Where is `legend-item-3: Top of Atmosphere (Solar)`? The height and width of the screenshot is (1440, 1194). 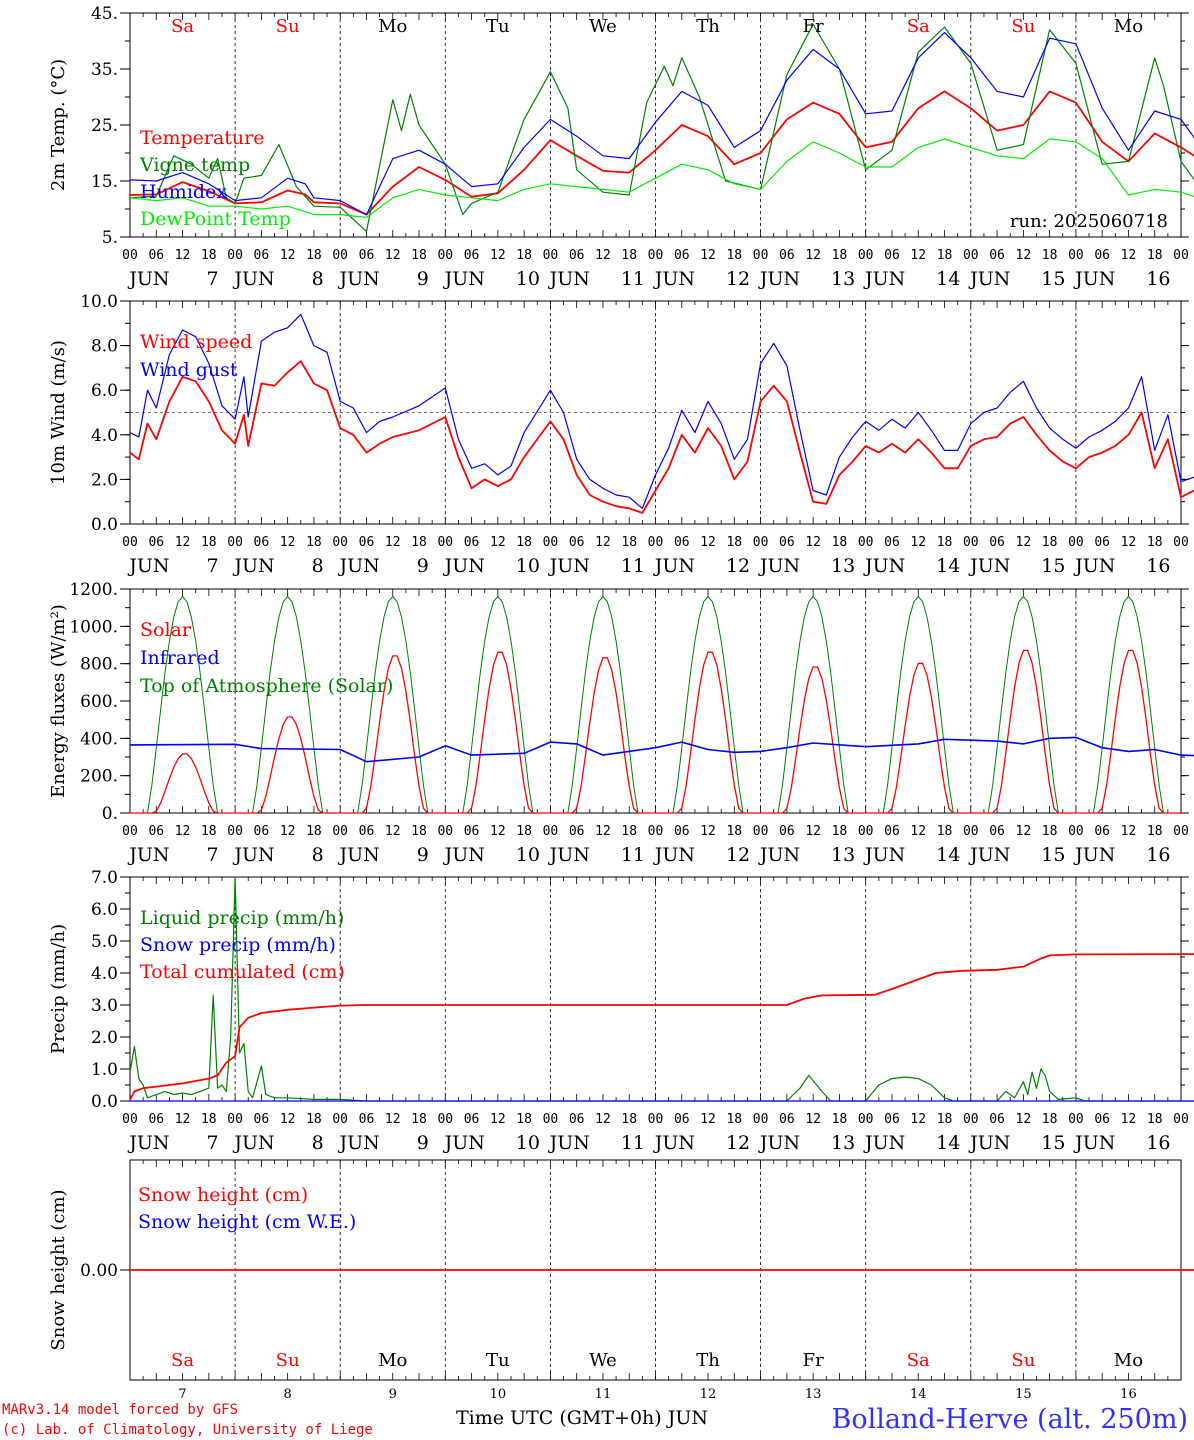 legend-item-3: Top of Atmosphere (Solar) is located at coordinates (266, 686).